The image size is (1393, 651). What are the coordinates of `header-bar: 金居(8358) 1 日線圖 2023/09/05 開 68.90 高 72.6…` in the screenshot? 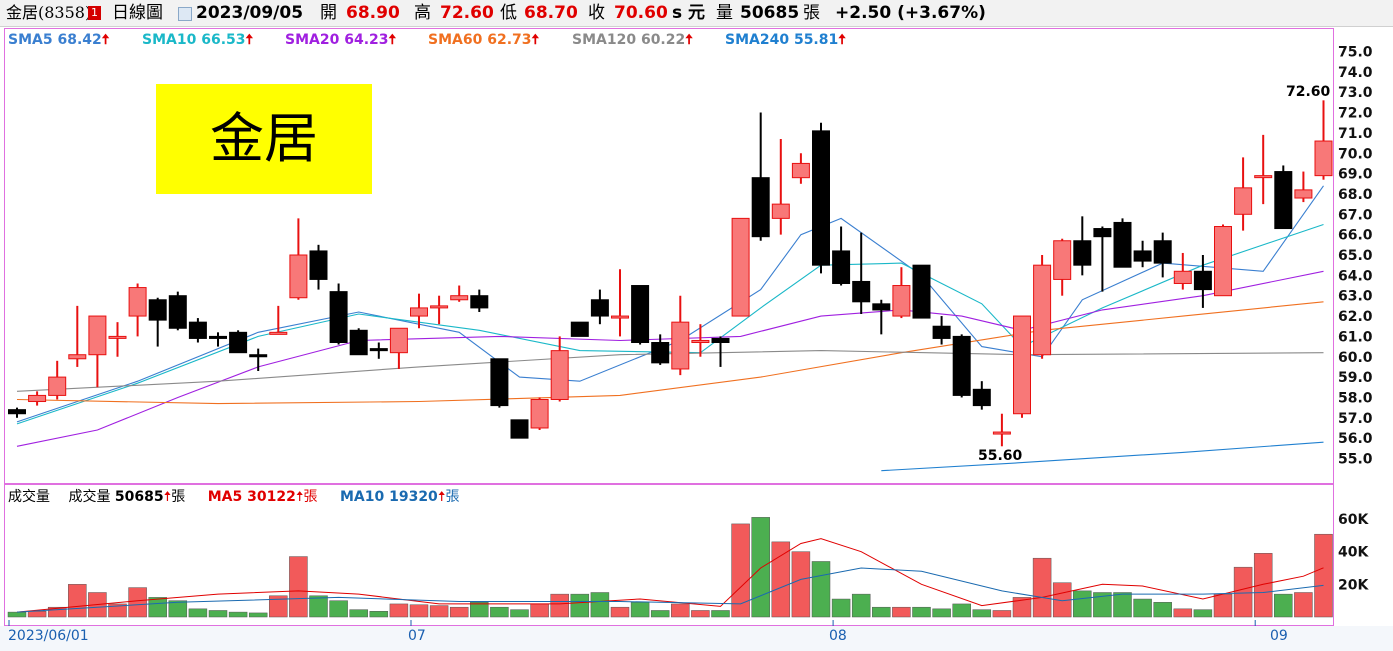 It's located at (696, 13).